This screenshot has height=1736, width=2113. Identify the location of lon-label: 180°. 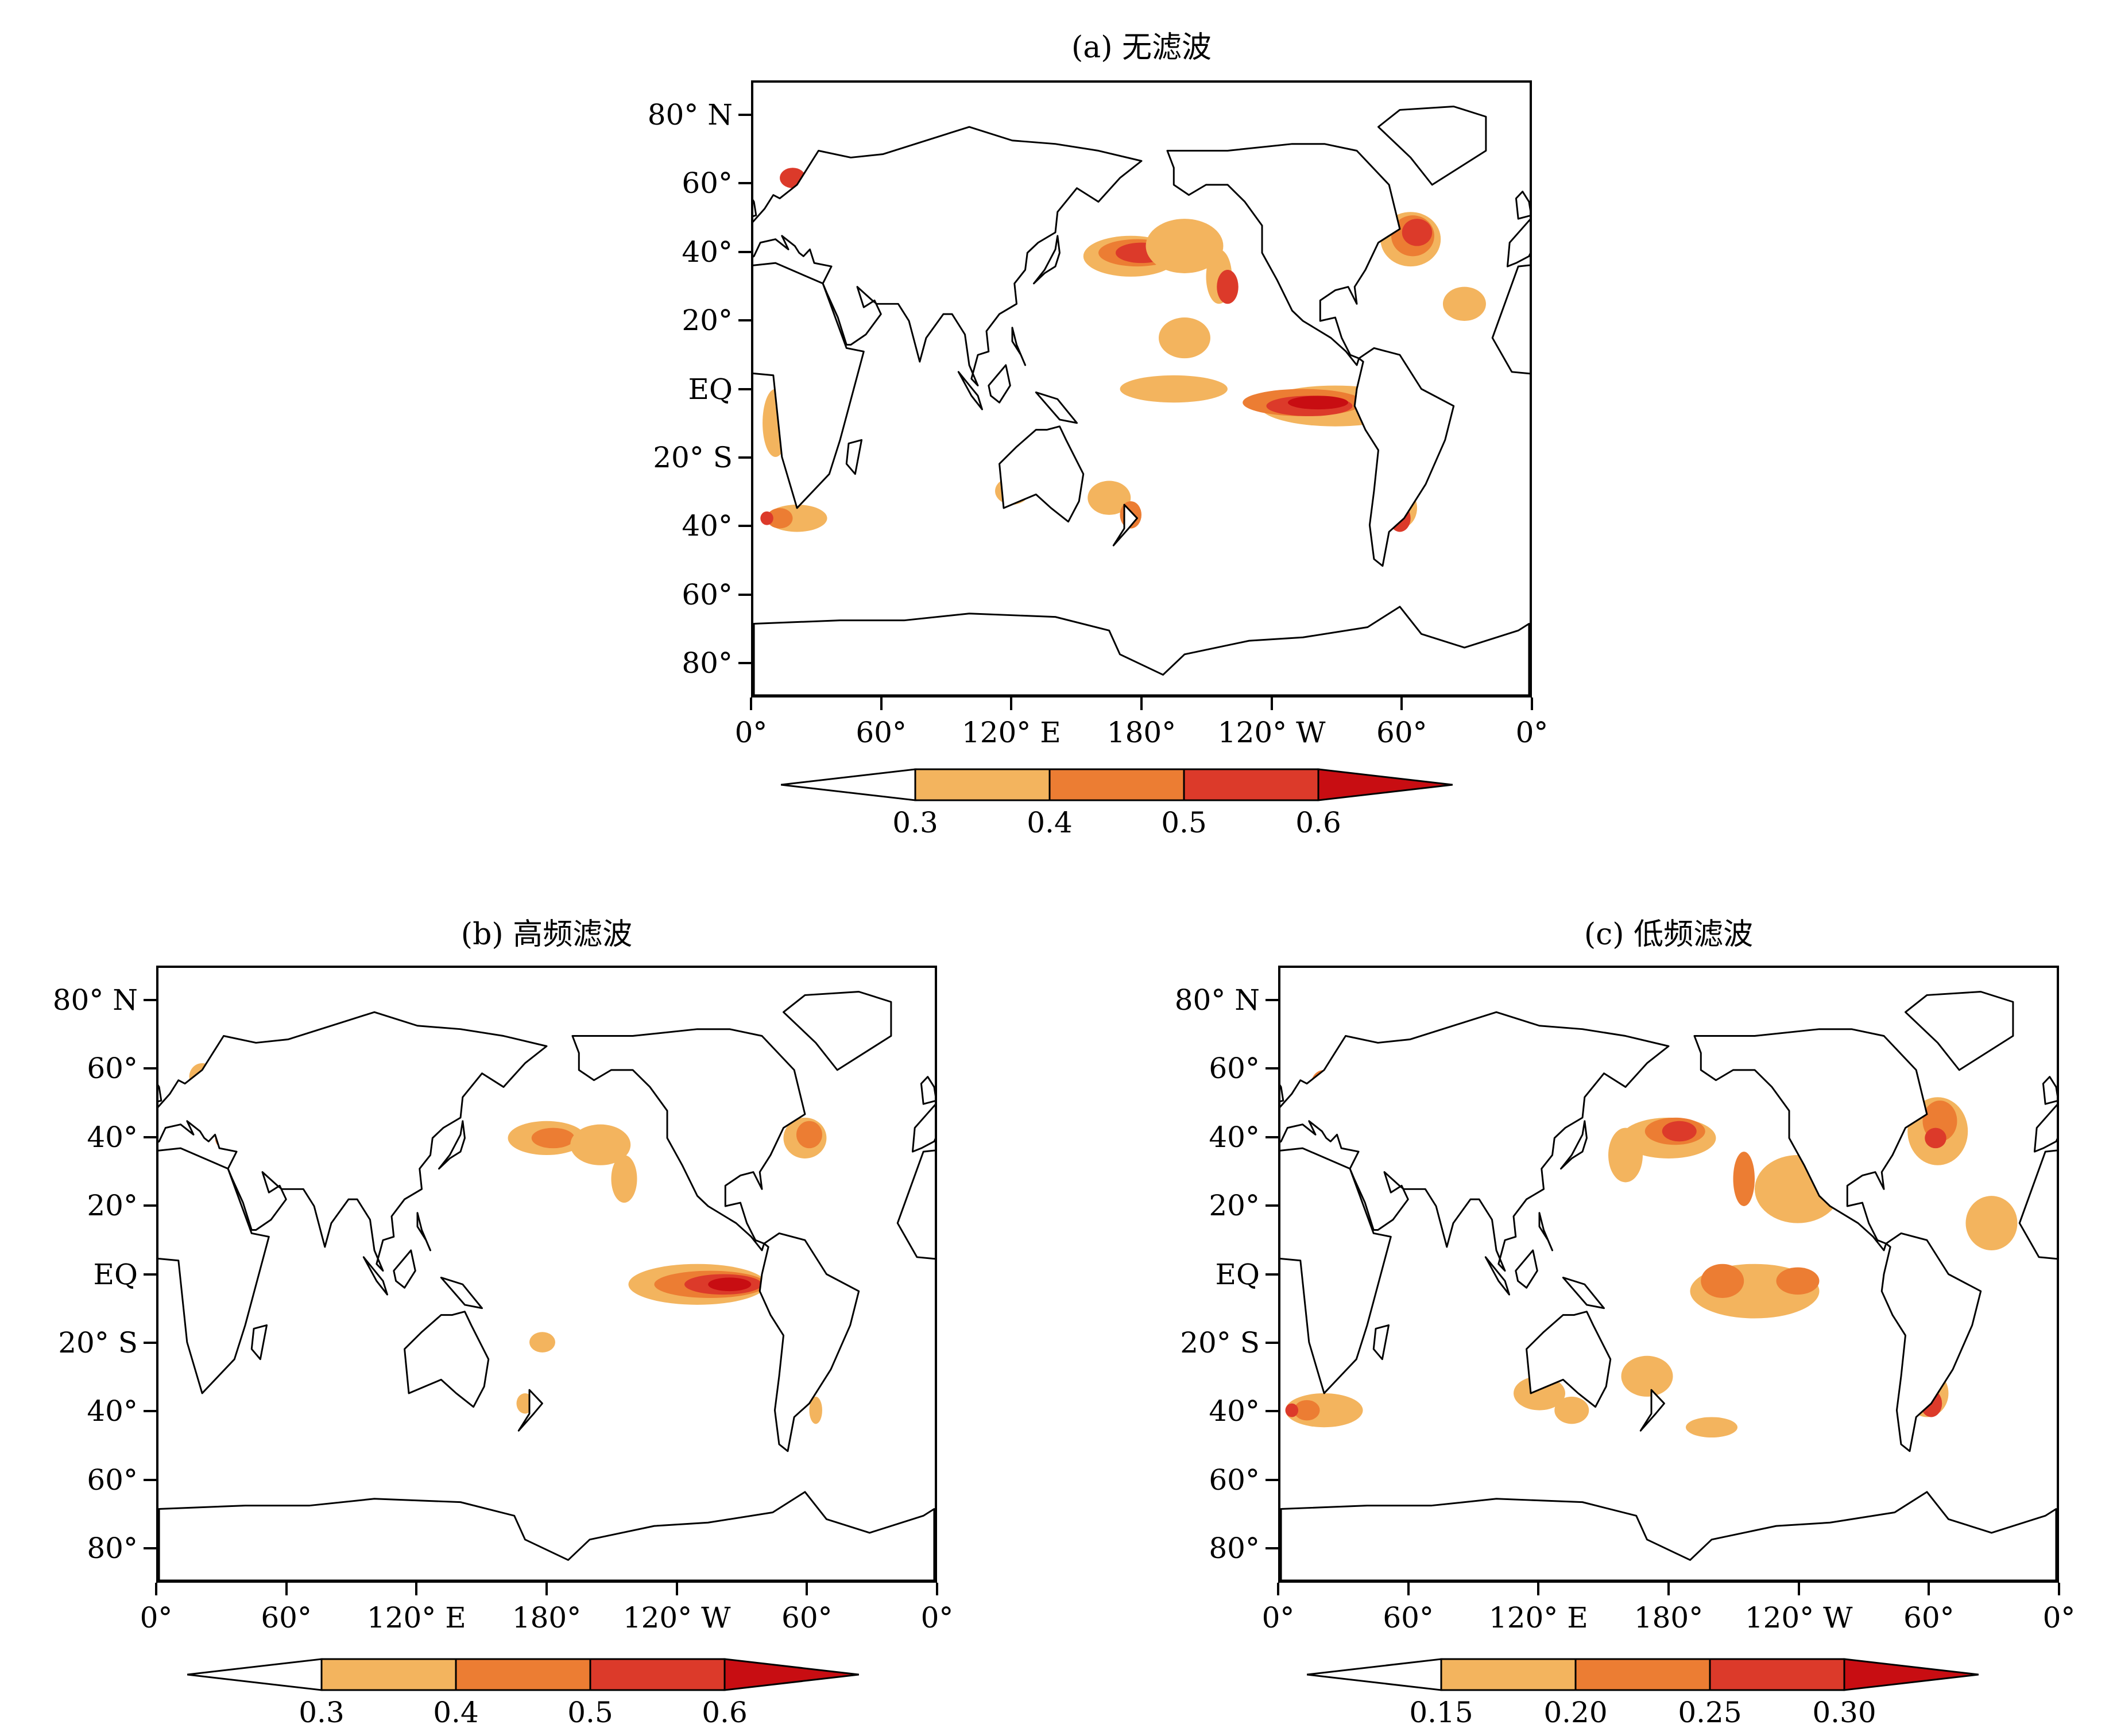
(1669, 1617).